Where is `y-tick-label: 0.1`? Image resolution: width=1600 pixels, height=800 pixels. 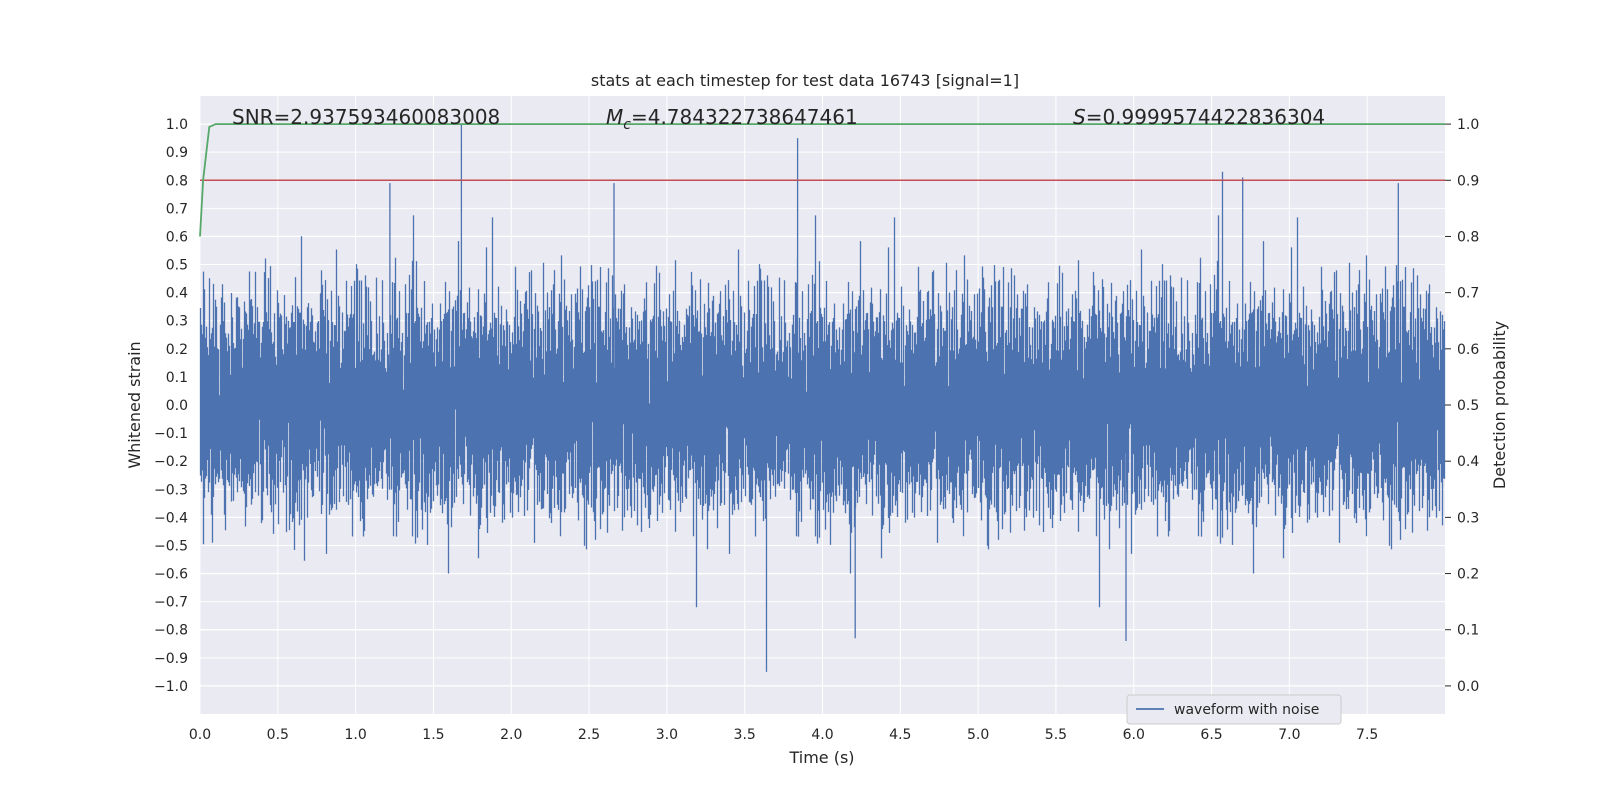
y-tick-label: 0.1 is located at coordinates (177, 378).